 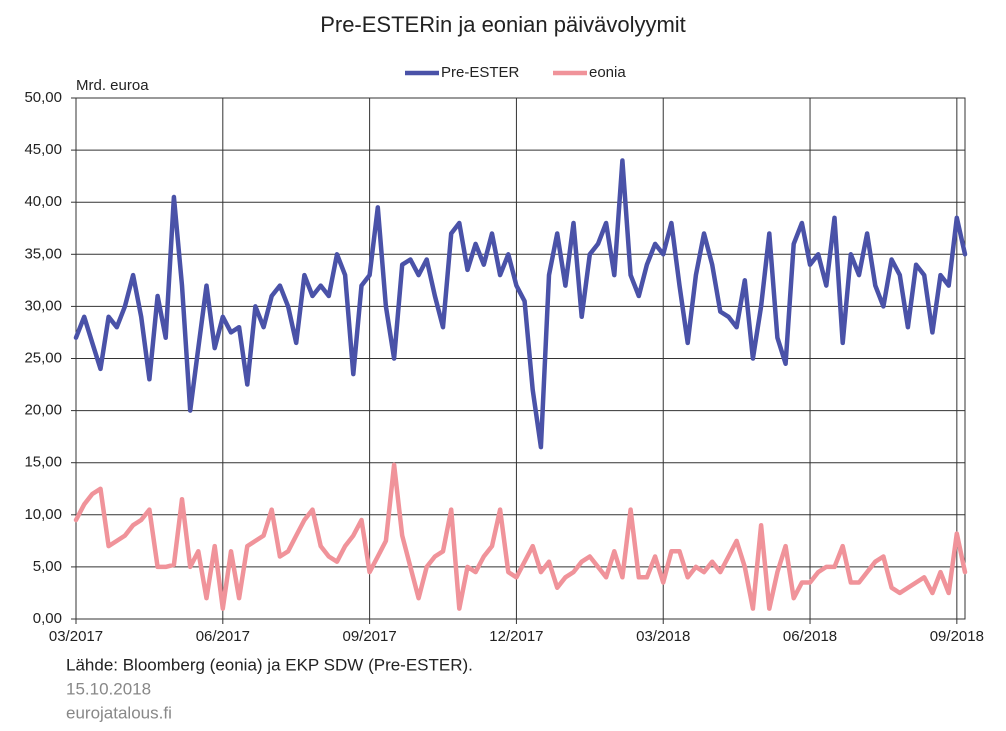 What do you see at coordinates (43, 514) in the screenshot?
I see `y-tick-label: 10,00` at bounding box center [43, 514].